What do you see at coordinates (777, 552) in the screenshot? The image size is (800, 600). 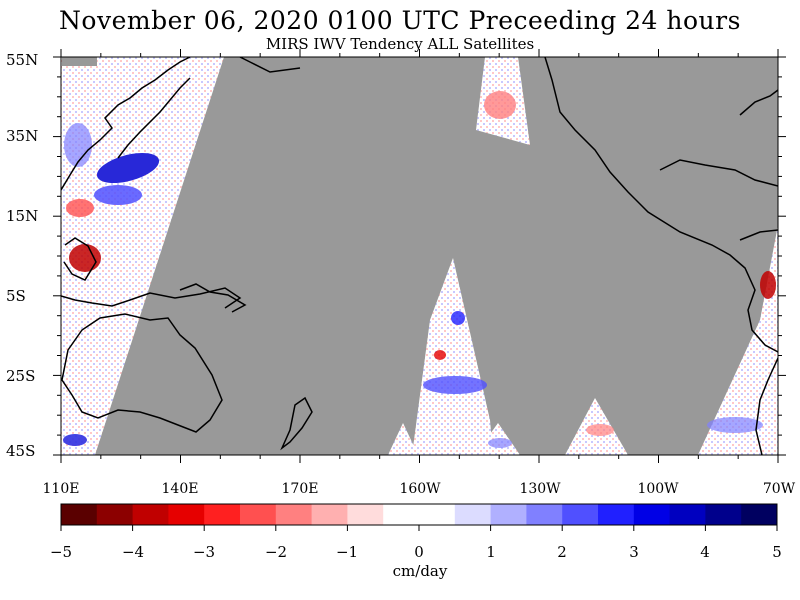 I see `colorbar-tick-label: 5` at bounding box center [777, 552].